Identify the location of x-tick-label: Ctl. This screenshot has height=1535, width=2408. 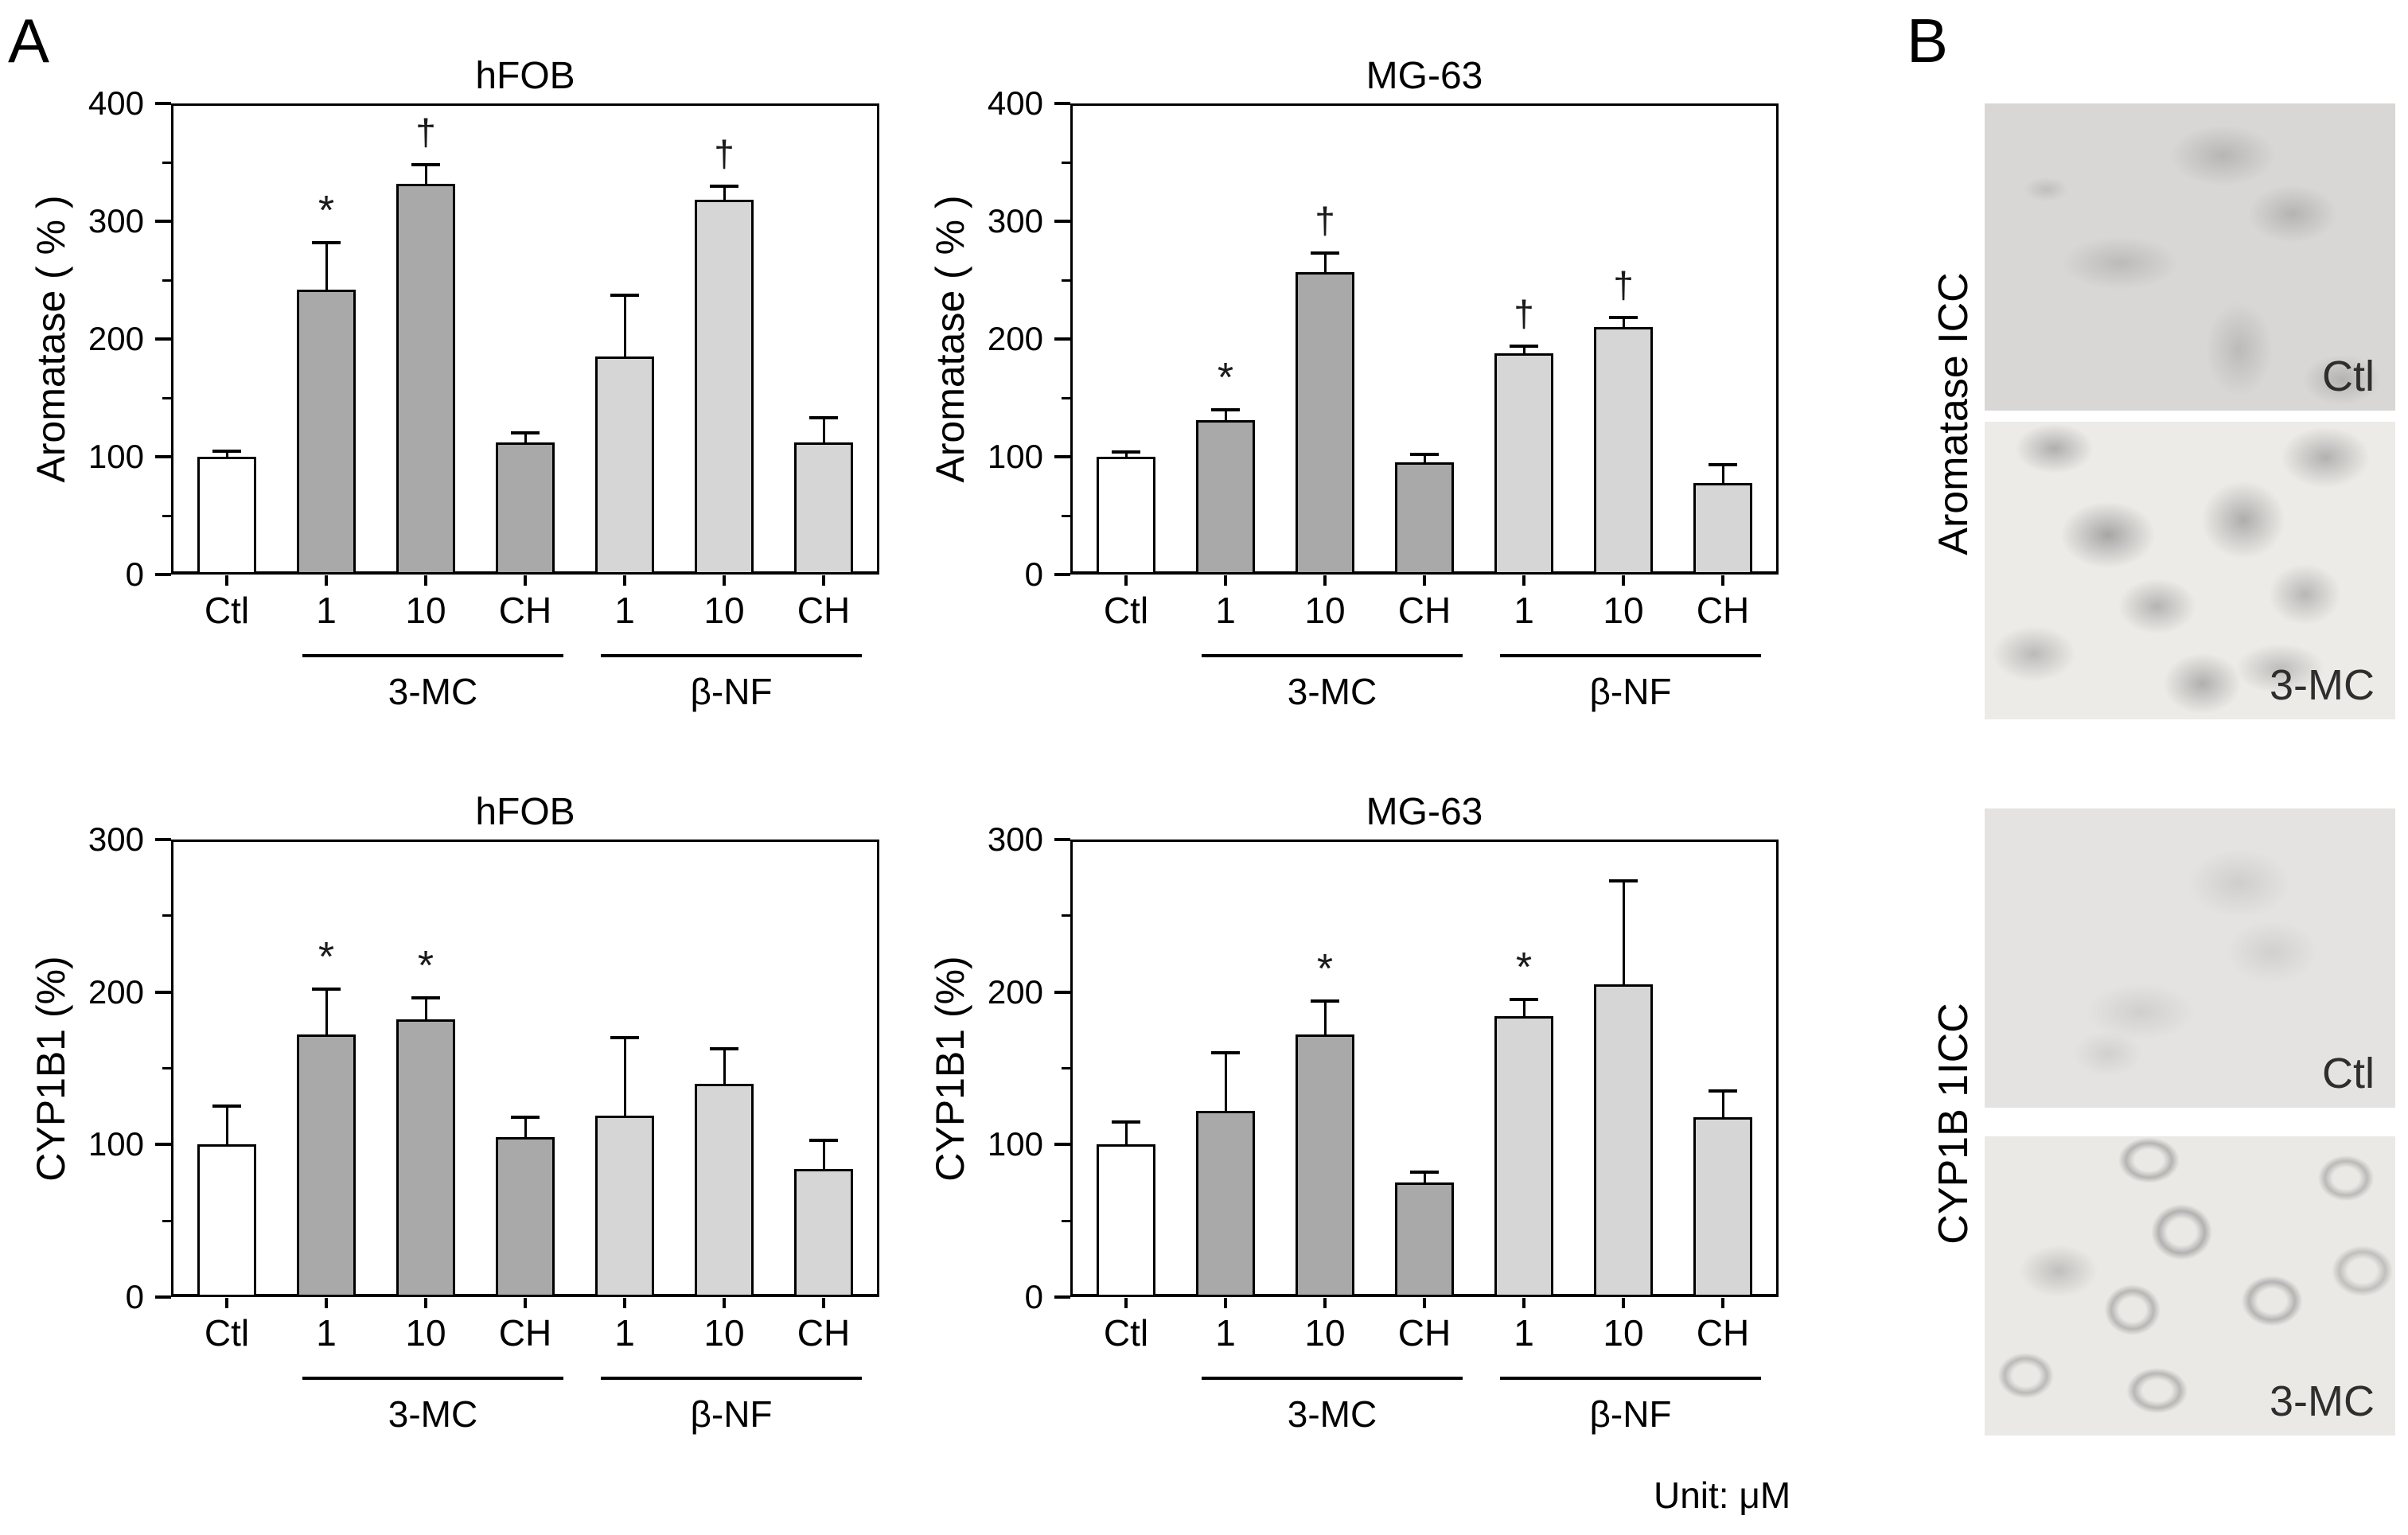
(1126, 1333).